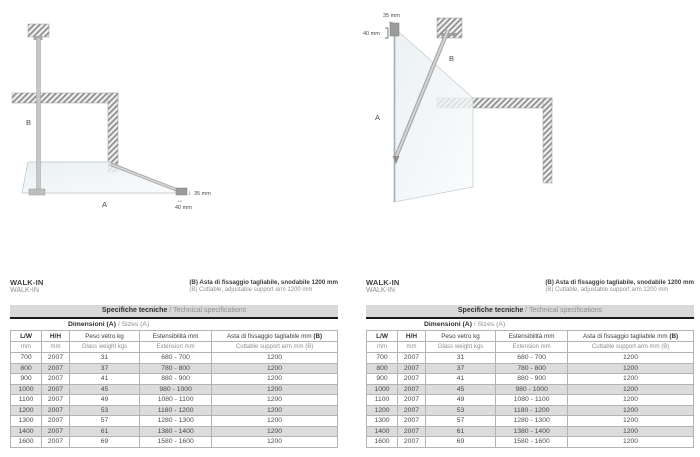 The width and height of the screenshot is (700, 457). I want to click on col-support-arm-en: Cuttable support arm mm (B), so click(274, 347).